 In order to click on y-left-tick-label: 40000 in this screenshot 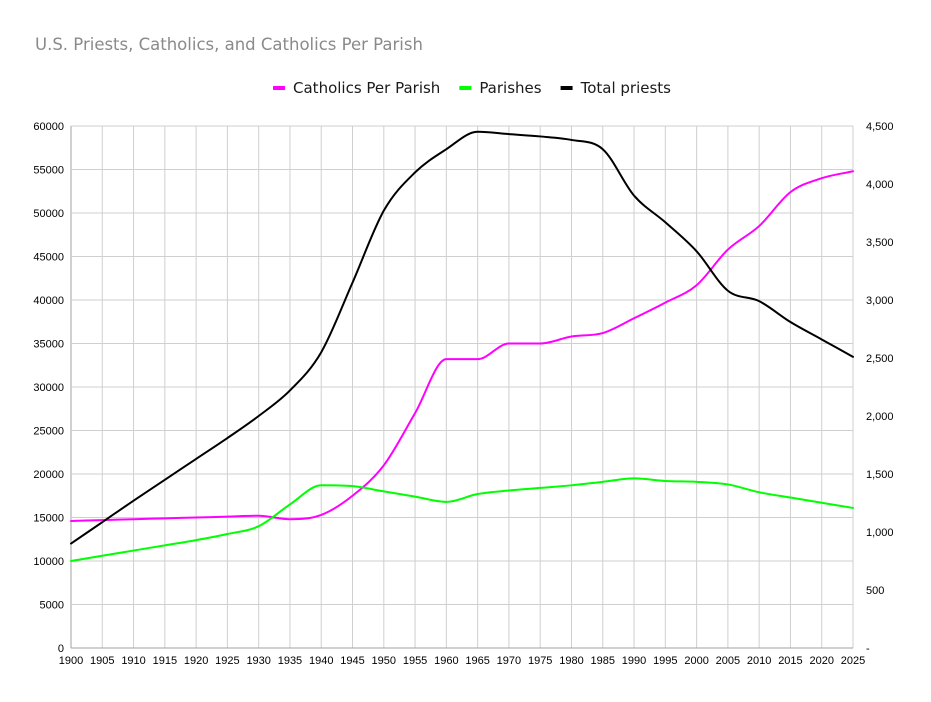, I will do `click(48, 301)`.